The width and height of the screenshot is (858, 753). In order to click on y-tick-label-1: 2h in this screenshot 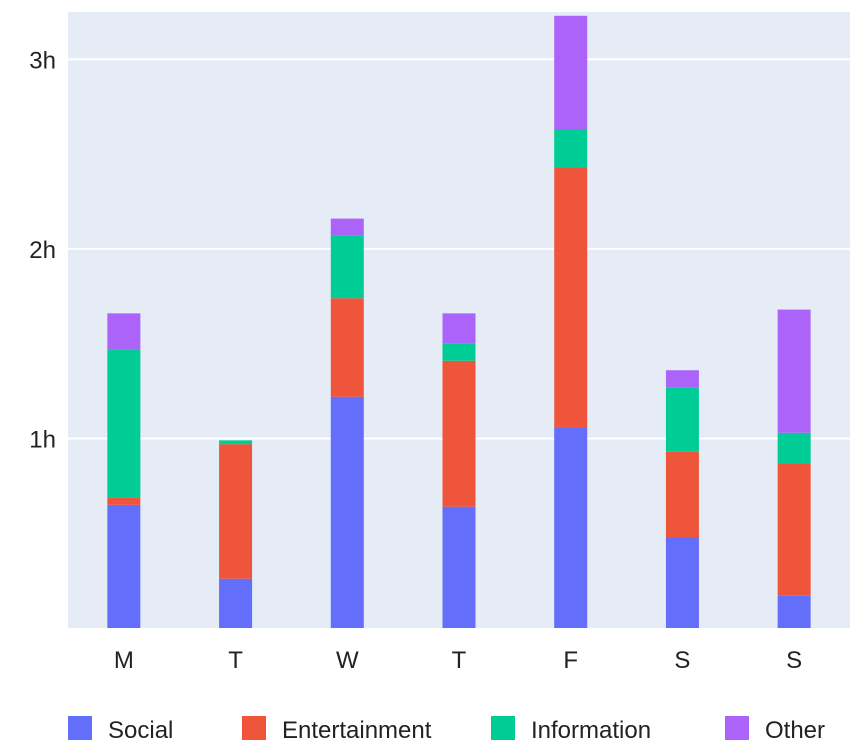, I will do `click(42, 250)`.